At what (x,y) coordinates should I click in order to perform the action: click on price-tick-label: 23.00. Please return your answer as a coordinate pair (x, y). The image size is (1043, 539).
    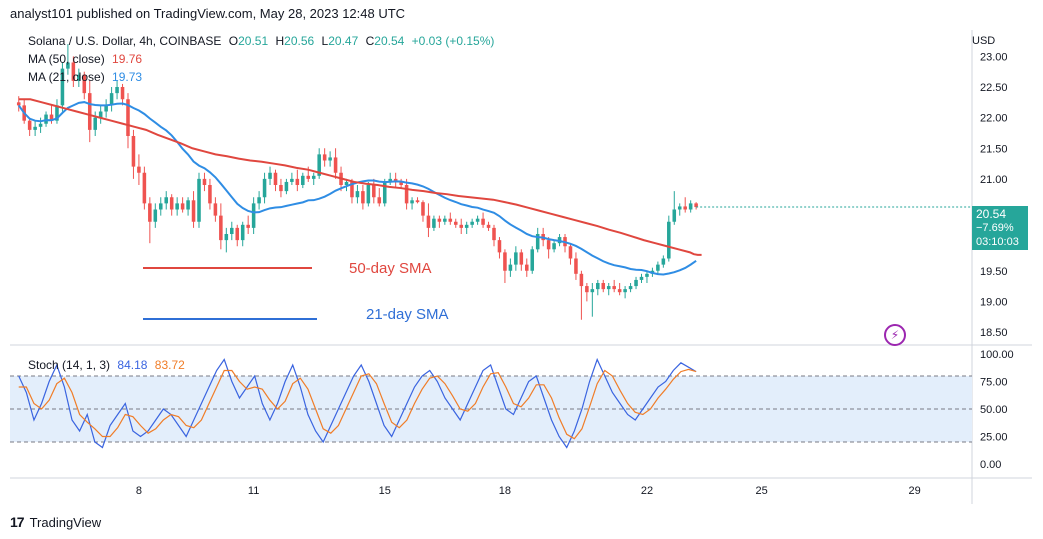
    Looking at the image, I should click on (994, 57).